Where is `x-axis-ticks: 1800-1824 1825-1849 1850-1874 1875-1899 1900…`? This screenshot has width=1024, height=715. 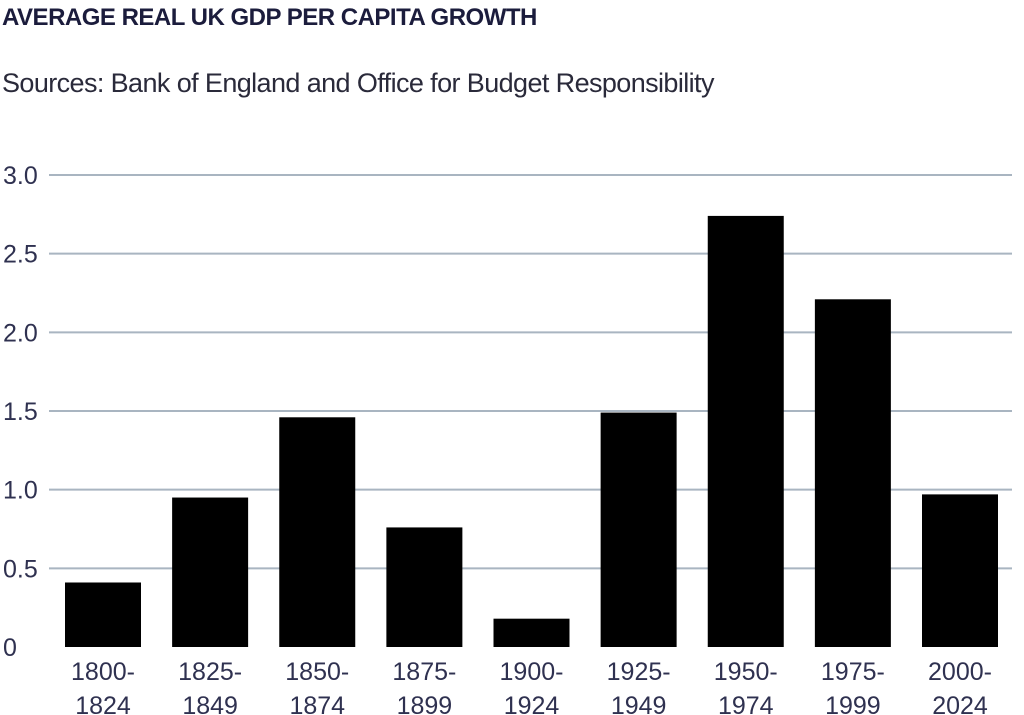 x-axis-ticks: 1800-1824 1825-1849 1850-1874 1875-1899 1900… is located at coordinates (531, 686).